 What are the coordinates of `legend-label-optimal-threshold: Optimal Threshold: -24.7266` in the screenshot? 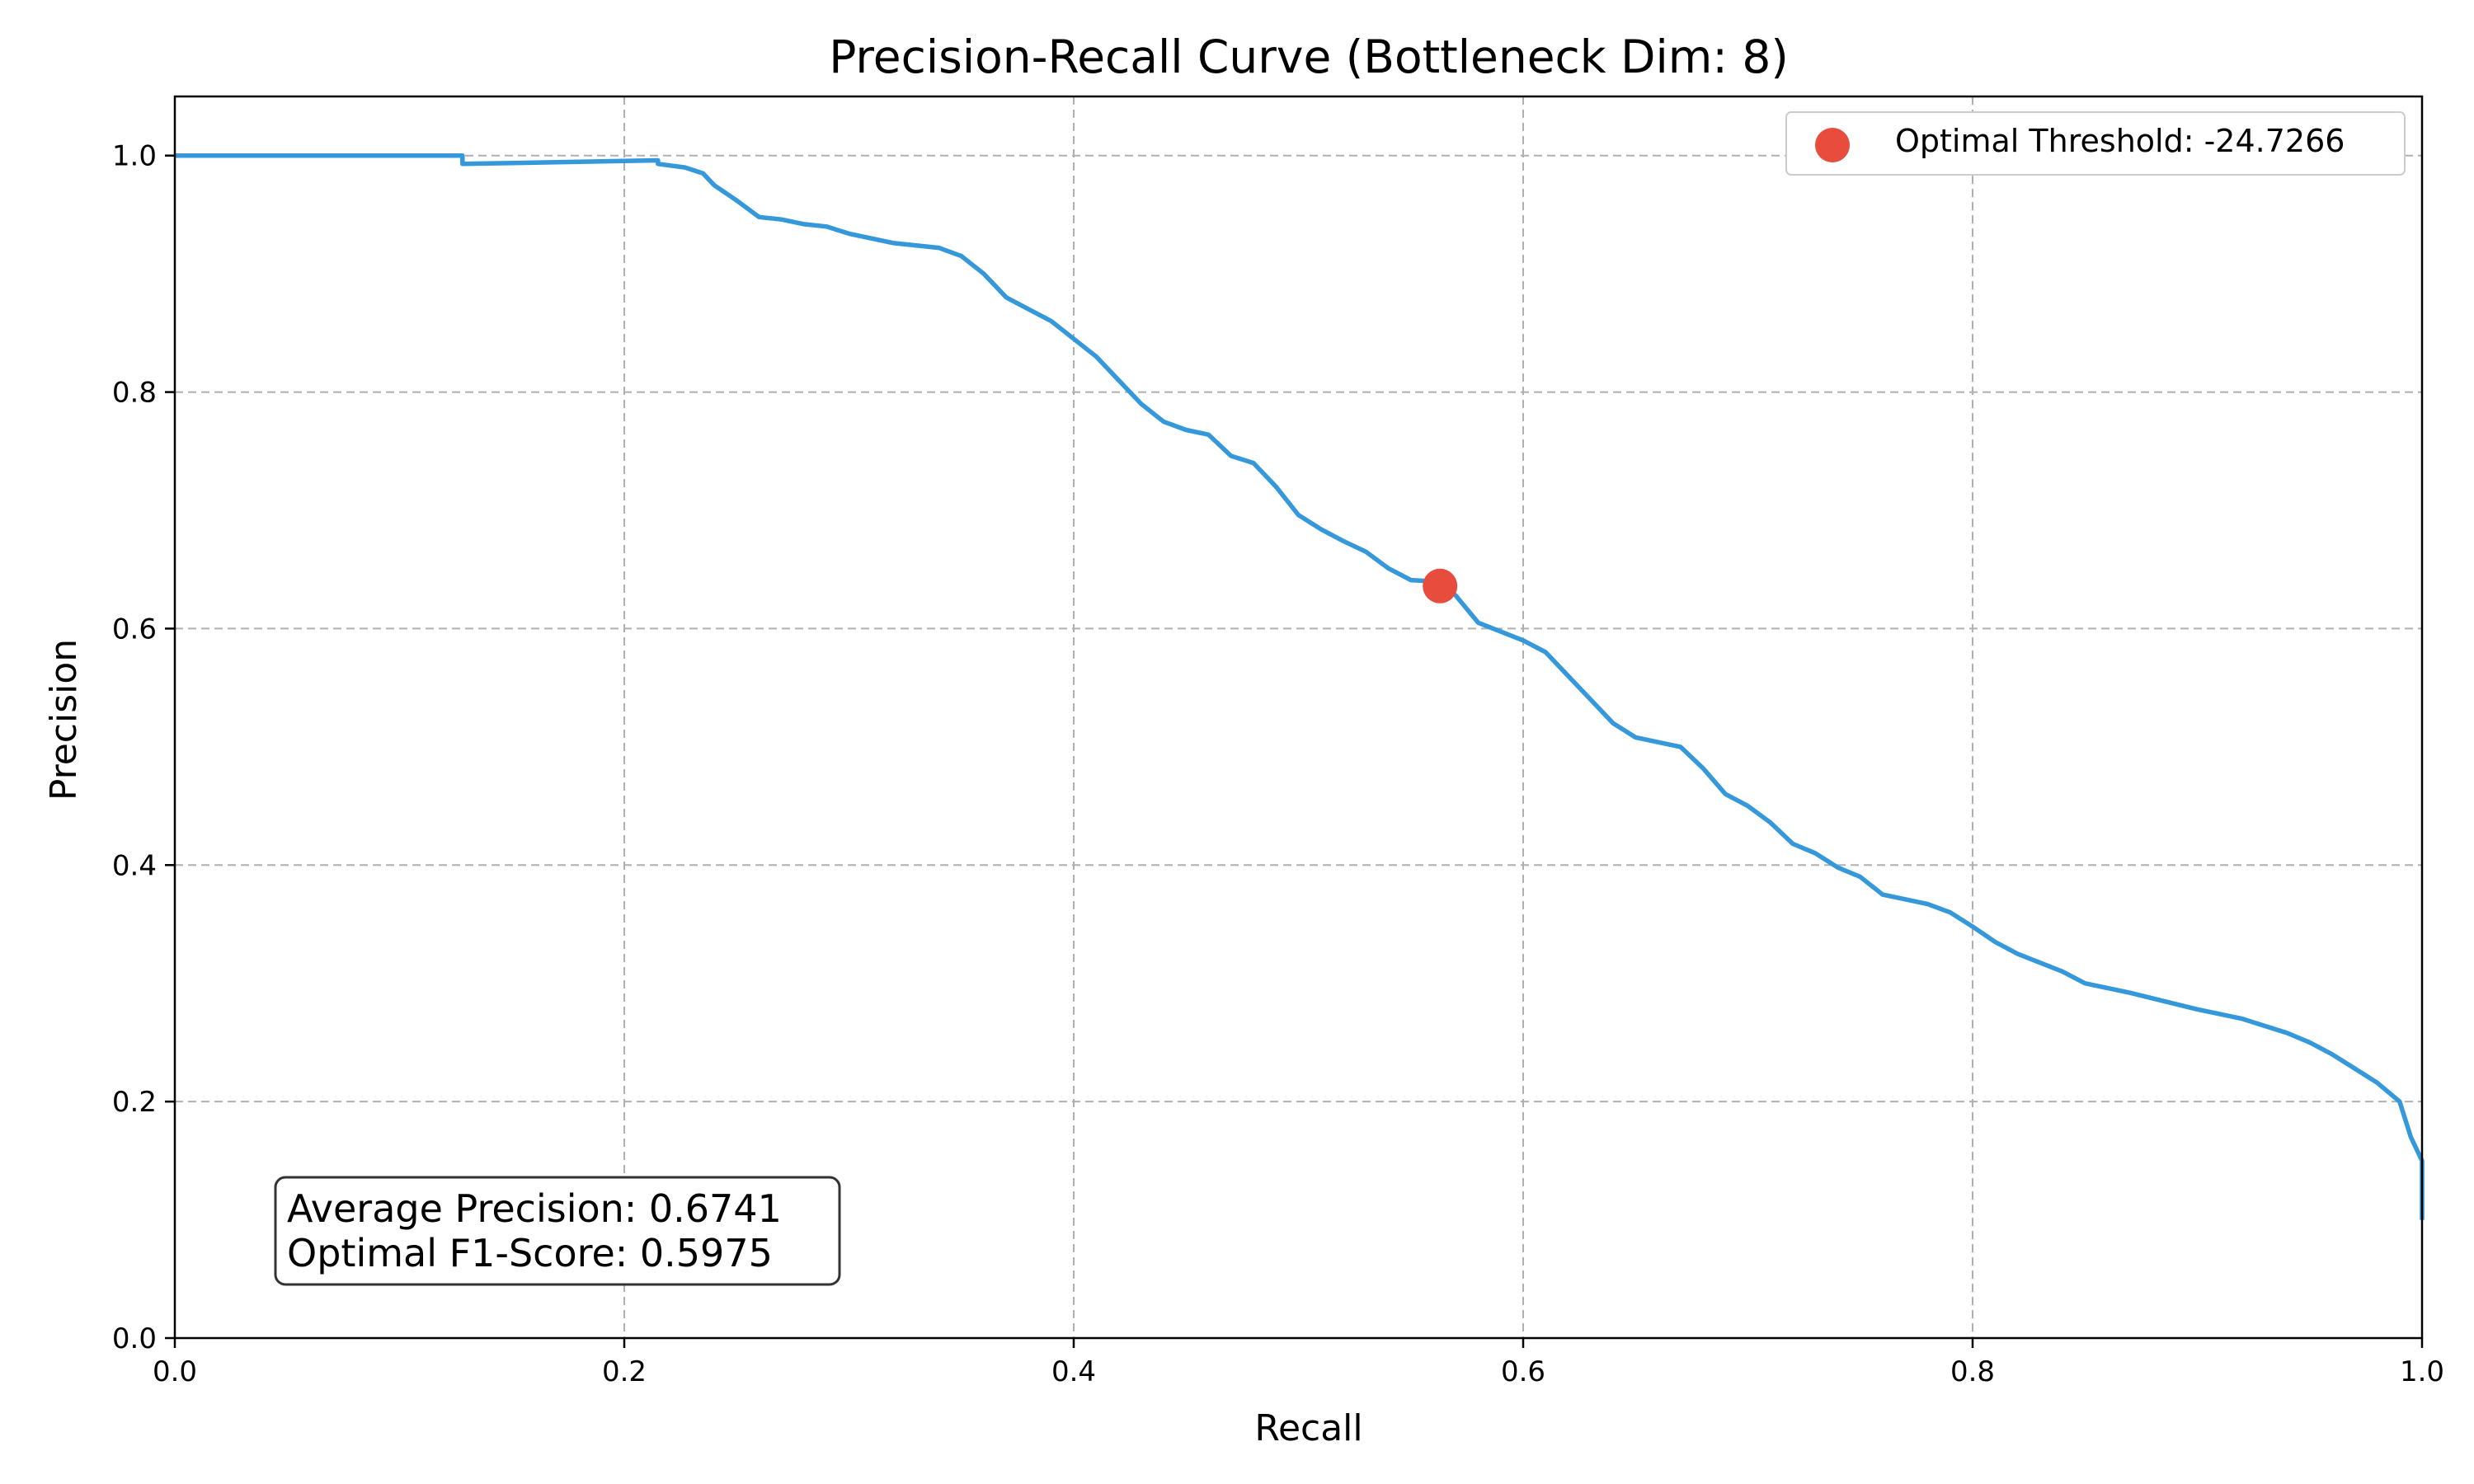 It's located at (2120, 141).